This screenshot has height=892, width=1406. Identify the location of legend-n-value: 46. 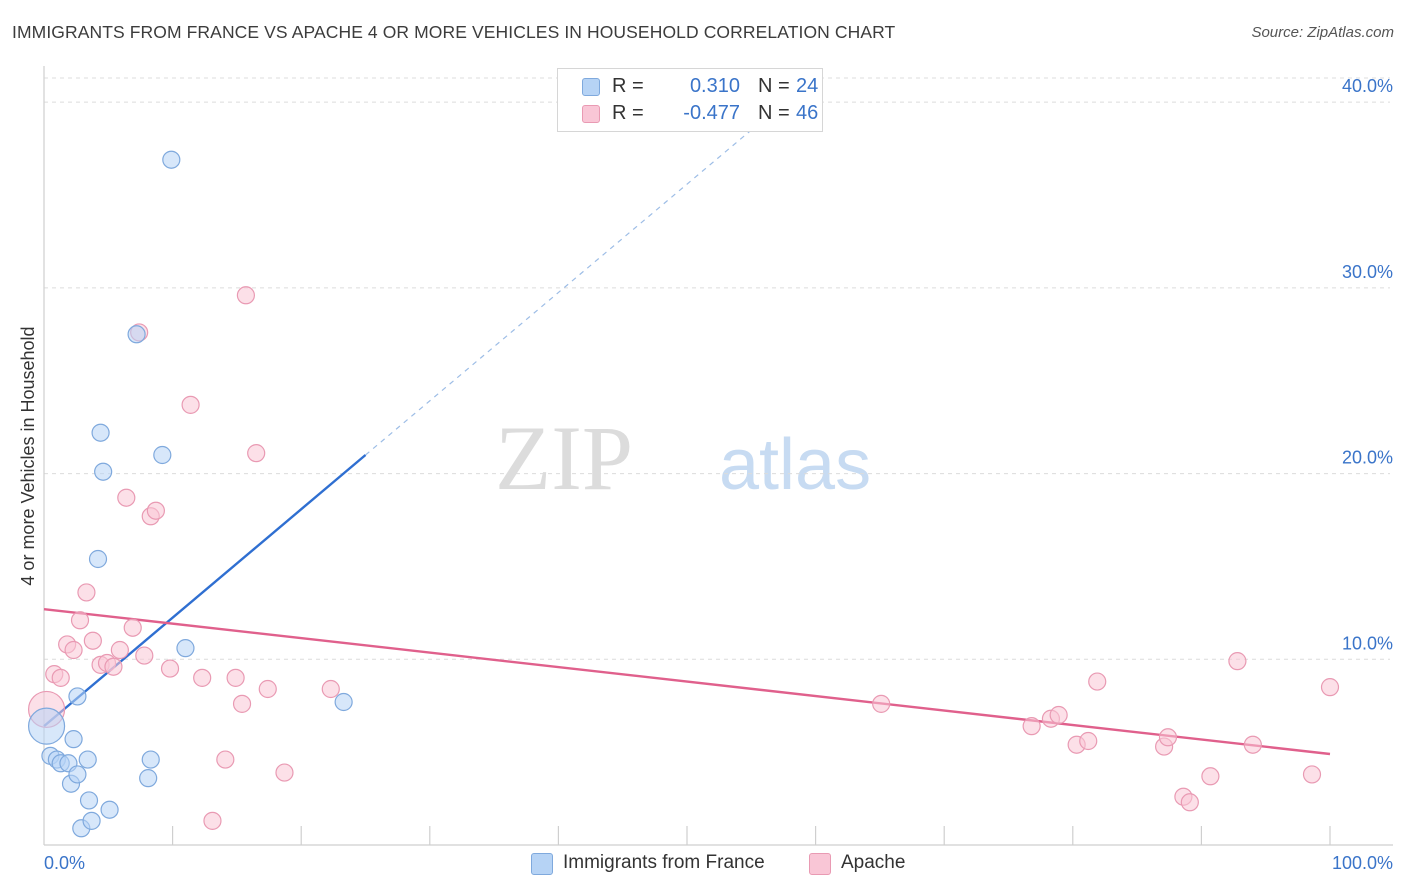
(807, 113).